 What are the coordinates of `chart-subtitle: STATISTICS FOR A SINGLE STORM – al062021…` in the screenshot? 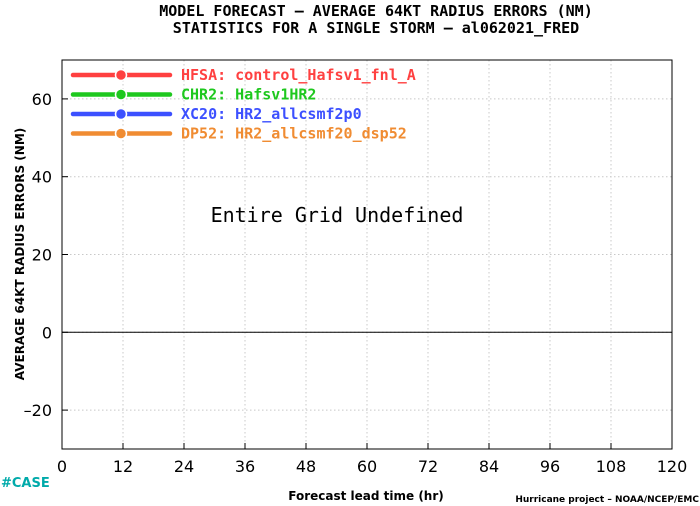 It's located at (376, 28).